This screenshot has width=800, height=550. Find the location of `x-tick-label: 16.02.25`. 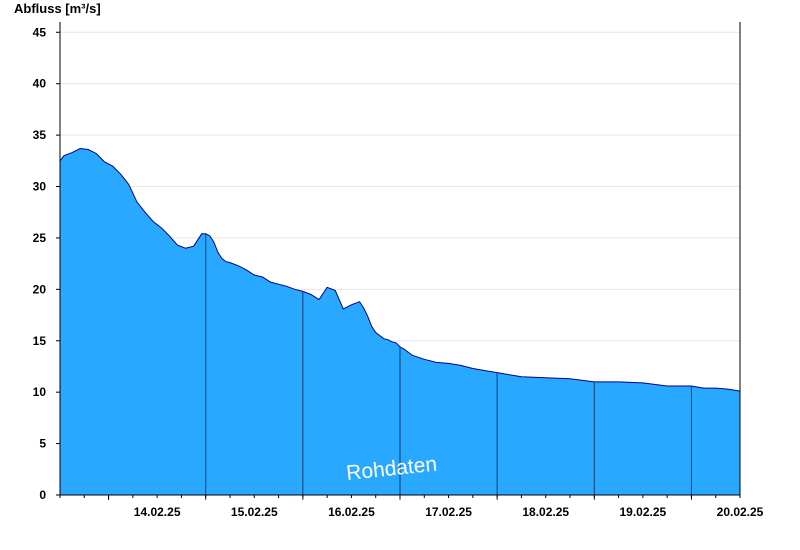

x-tick-label: 16.02.25 is located at coordinates (351, 512).